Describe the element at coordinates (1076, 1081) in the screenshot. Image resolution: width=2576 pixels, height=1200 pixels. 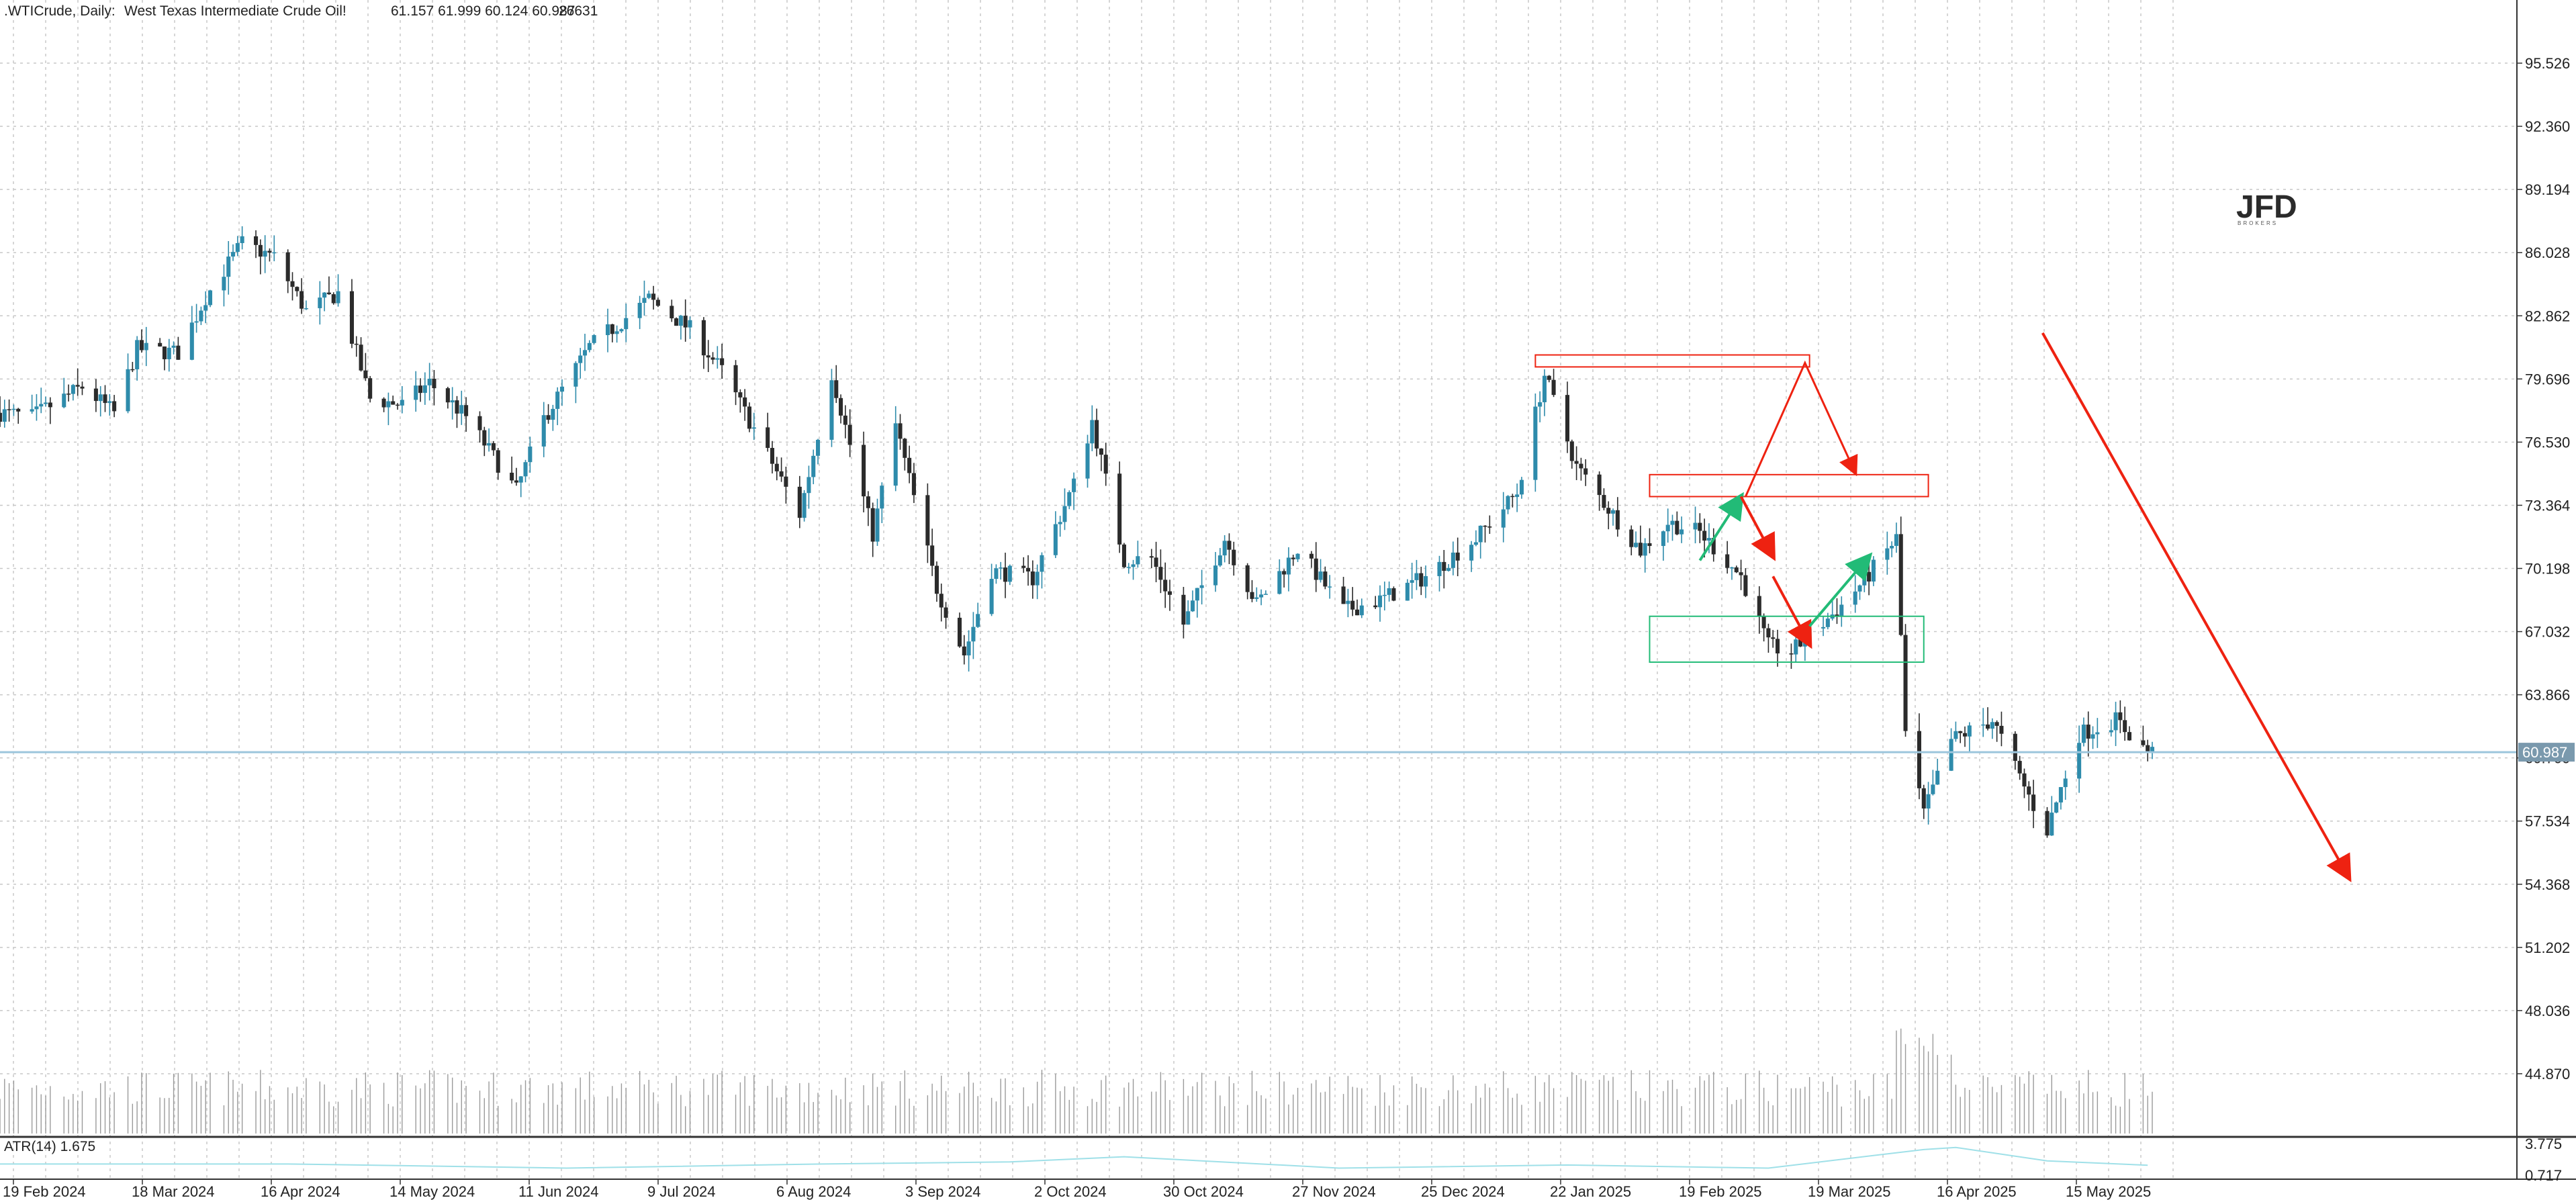
I see `volume-bars` at that location.